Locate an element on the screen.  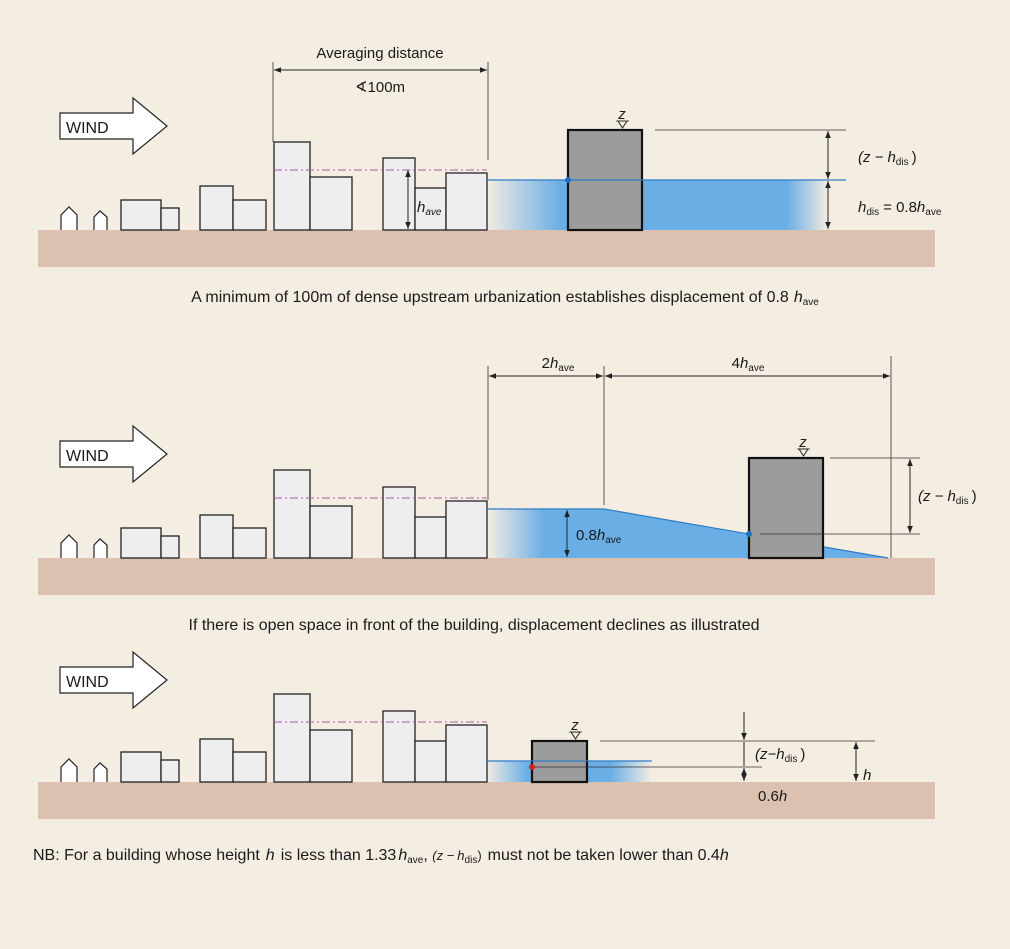
z-minus-hdis-label: (z−hdis) is located at coordinates (780, 755).